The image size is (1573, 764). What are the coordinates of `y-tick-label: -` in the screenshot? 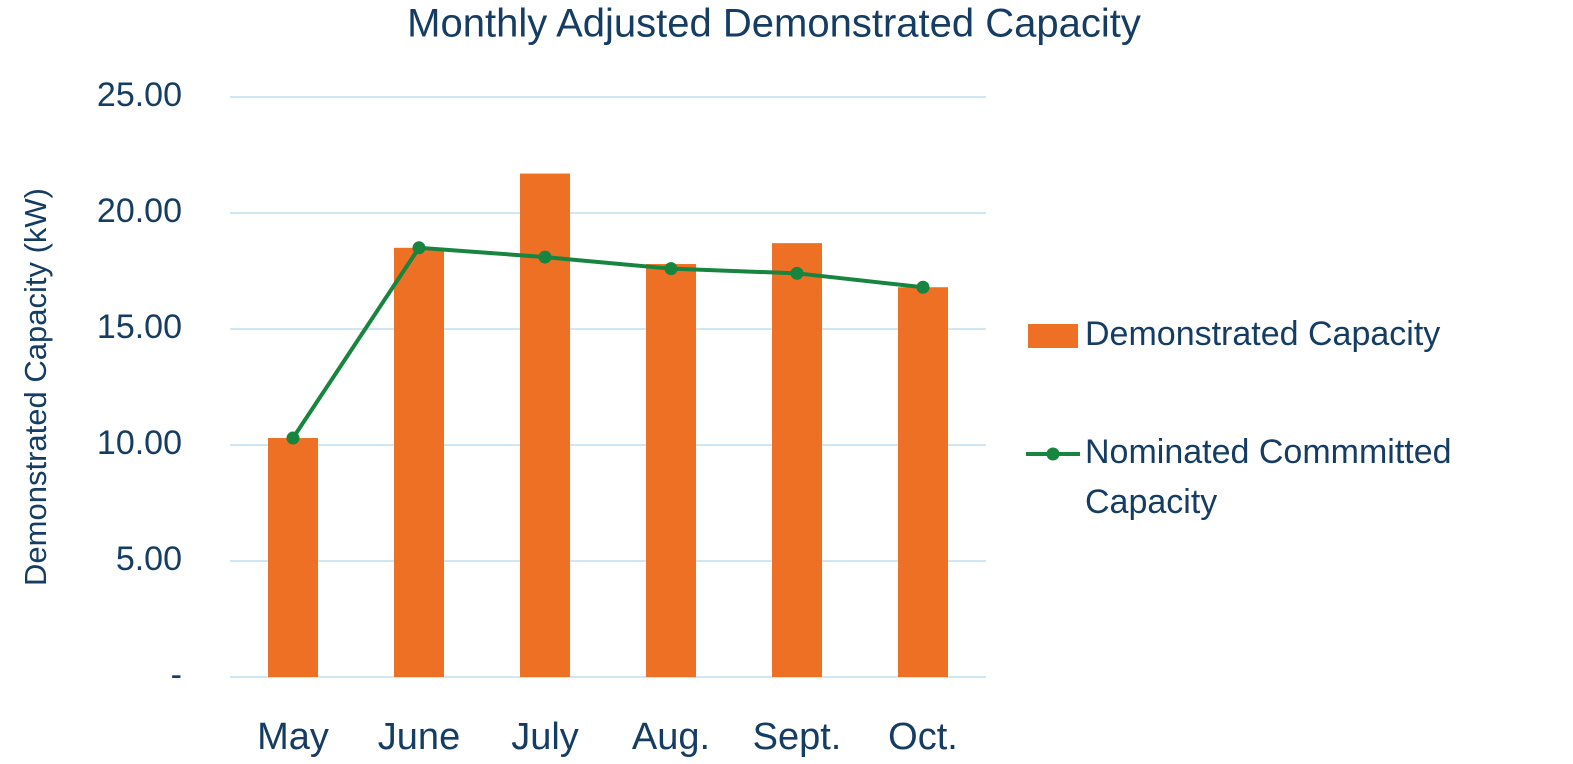 It's located at (176, 675).